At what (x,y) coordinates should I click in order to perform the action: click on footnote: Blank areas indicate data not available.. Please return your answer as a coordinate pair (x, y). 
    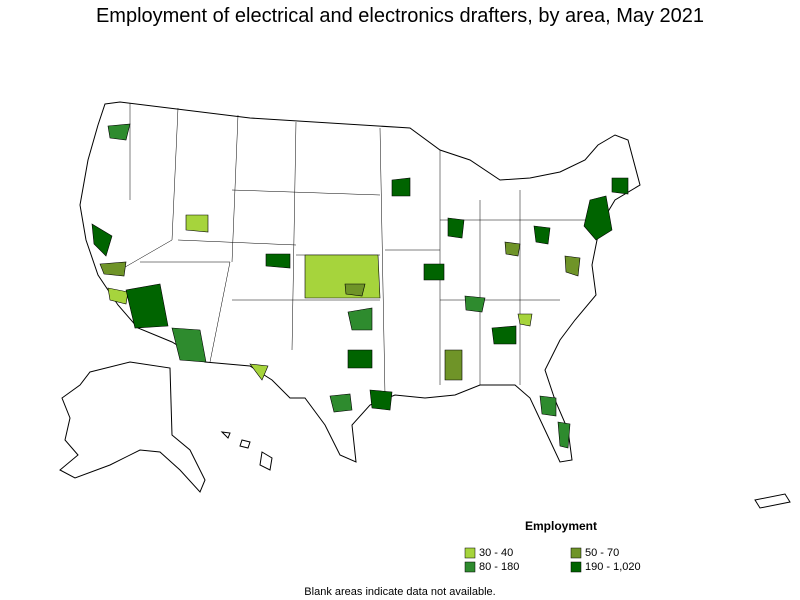
    Looking at the image, I should click on (399, 592).